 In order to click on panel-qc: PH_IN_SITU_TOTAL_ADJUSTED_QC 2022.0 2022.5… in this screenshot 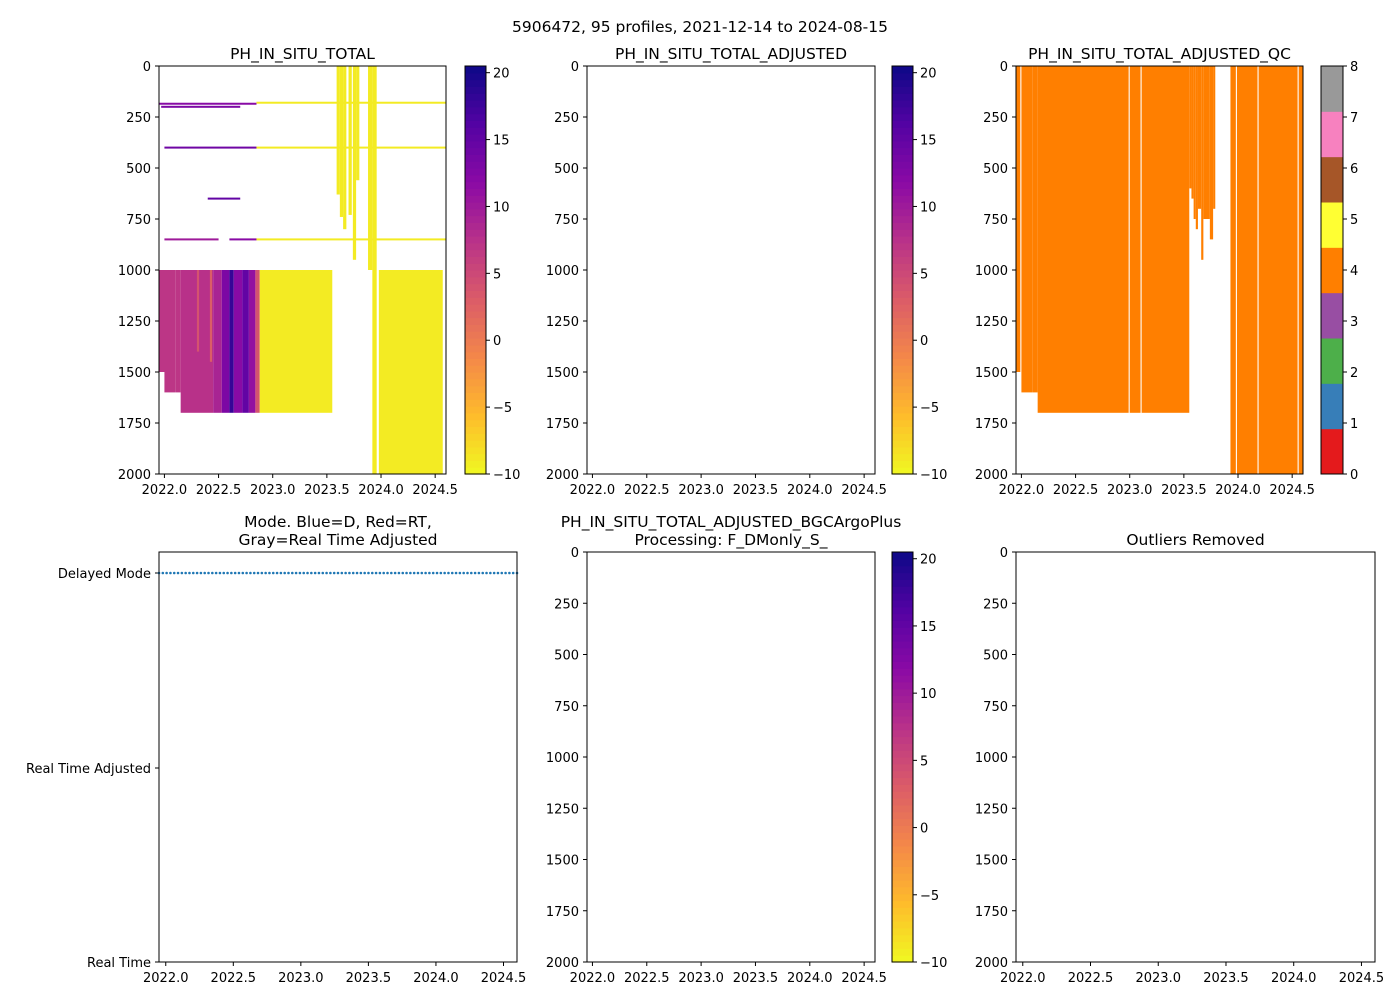, I will do `click(1166, 271)`.